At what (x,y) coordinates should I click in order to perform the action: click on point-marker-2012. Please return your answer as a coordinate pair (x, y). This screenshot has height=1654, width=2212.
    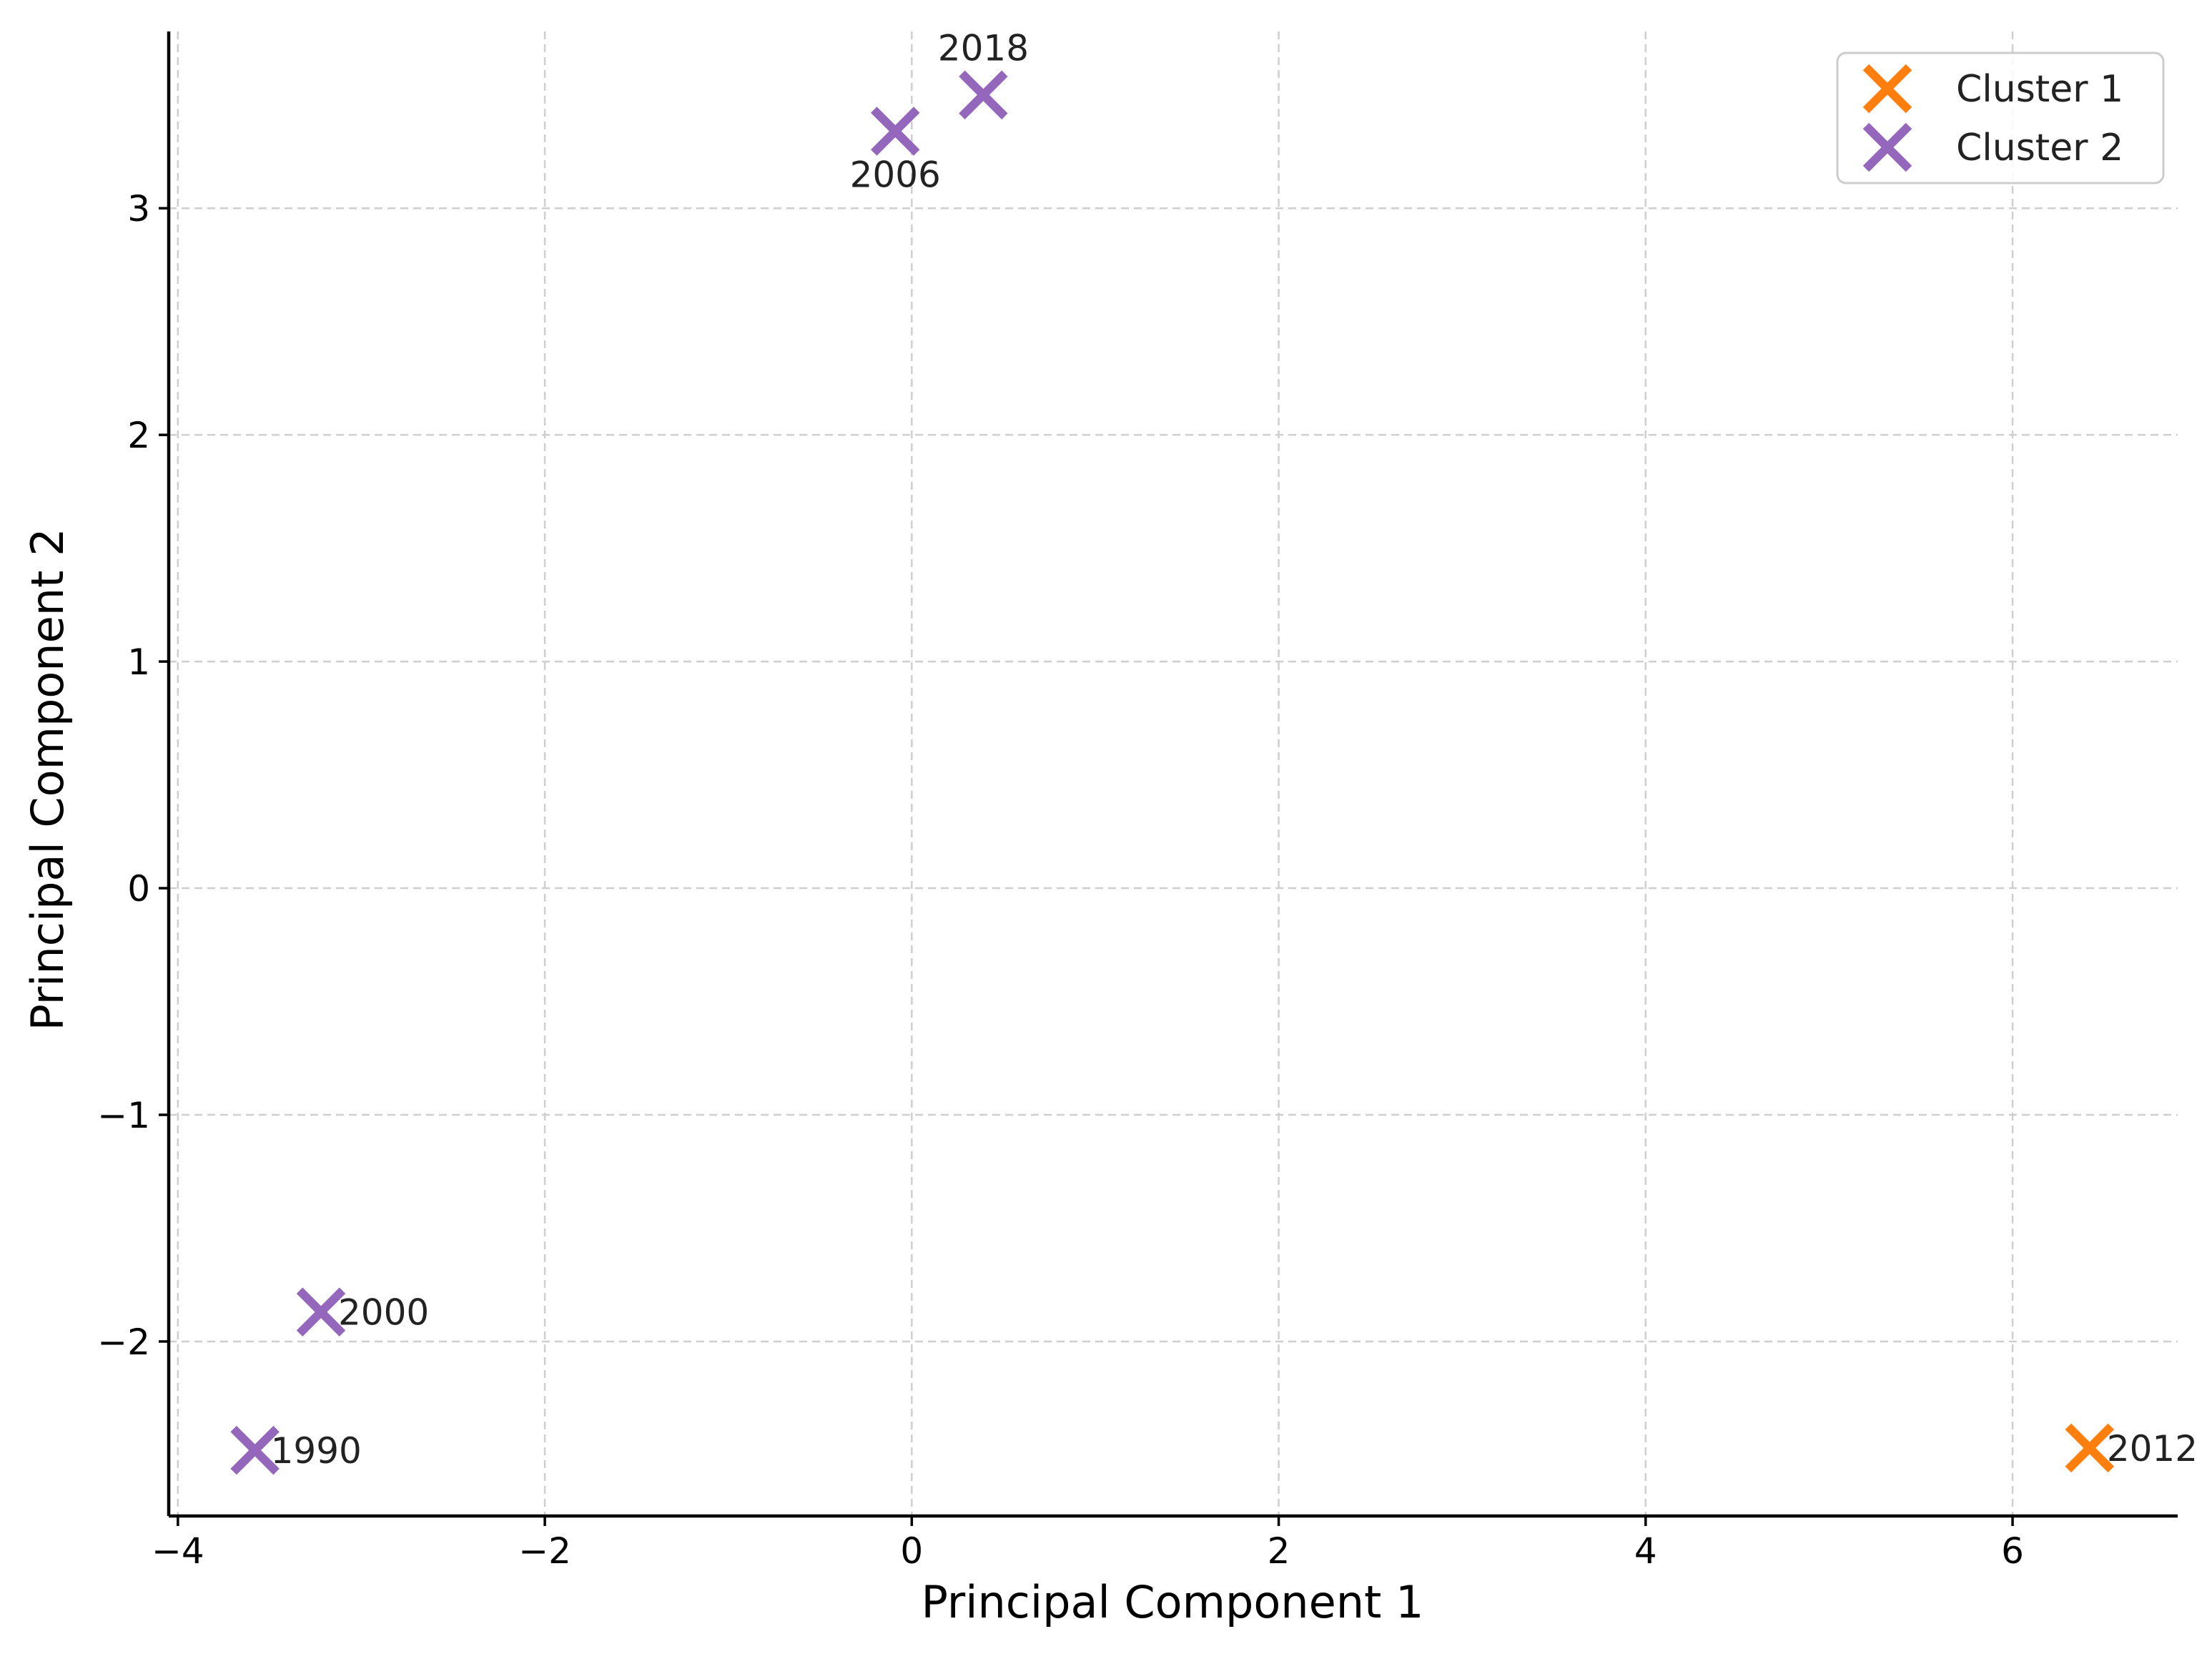
    Looking at the image, I should click on (2090, 1448).